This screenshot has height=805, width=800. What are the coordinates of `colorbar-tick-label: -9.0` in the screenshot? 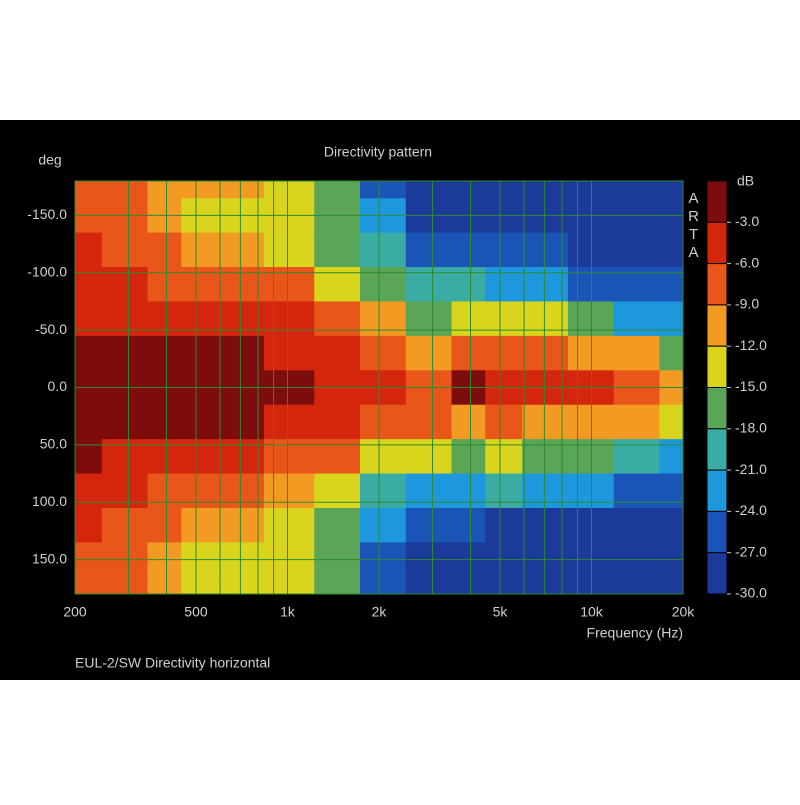 It's located at (747, 304).